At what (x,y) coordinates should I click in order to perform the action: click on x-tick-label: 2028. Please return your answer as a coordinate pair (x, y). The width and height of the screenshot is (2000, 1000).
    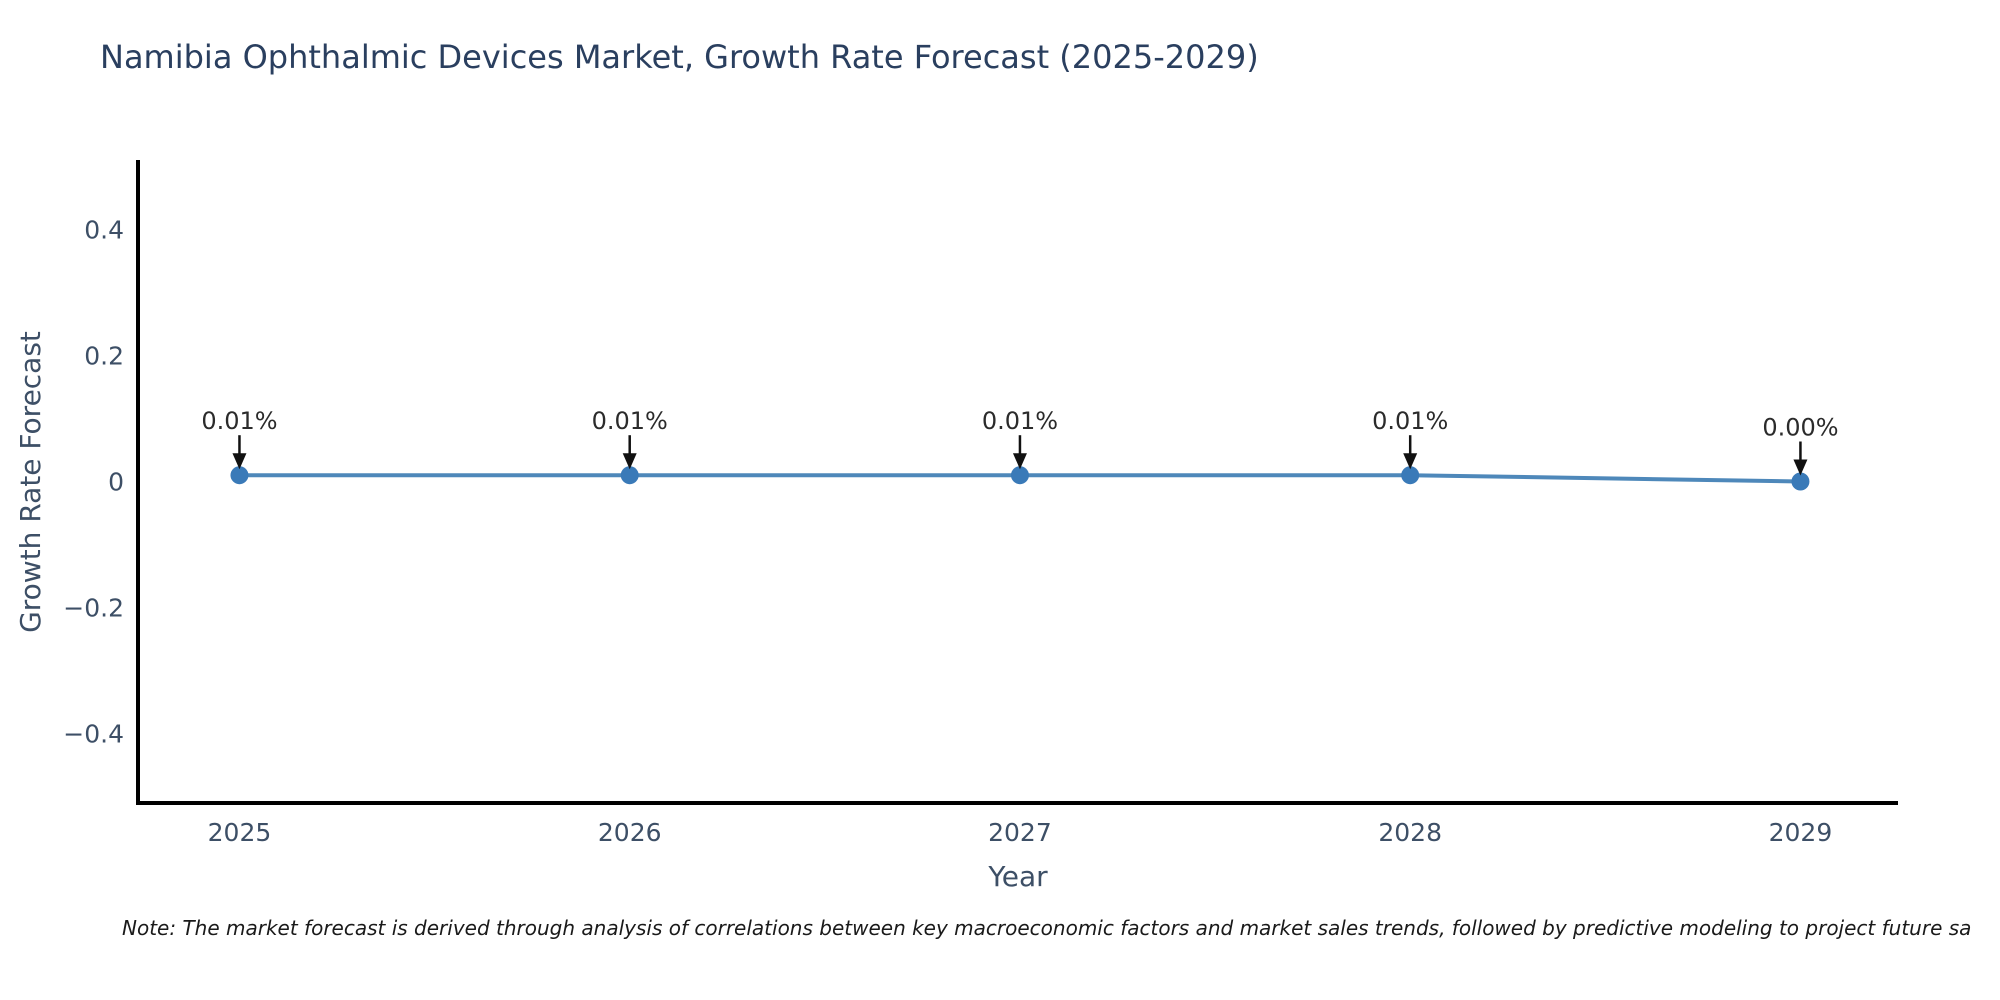
    Looking at the image, I should click on (1410, 832).